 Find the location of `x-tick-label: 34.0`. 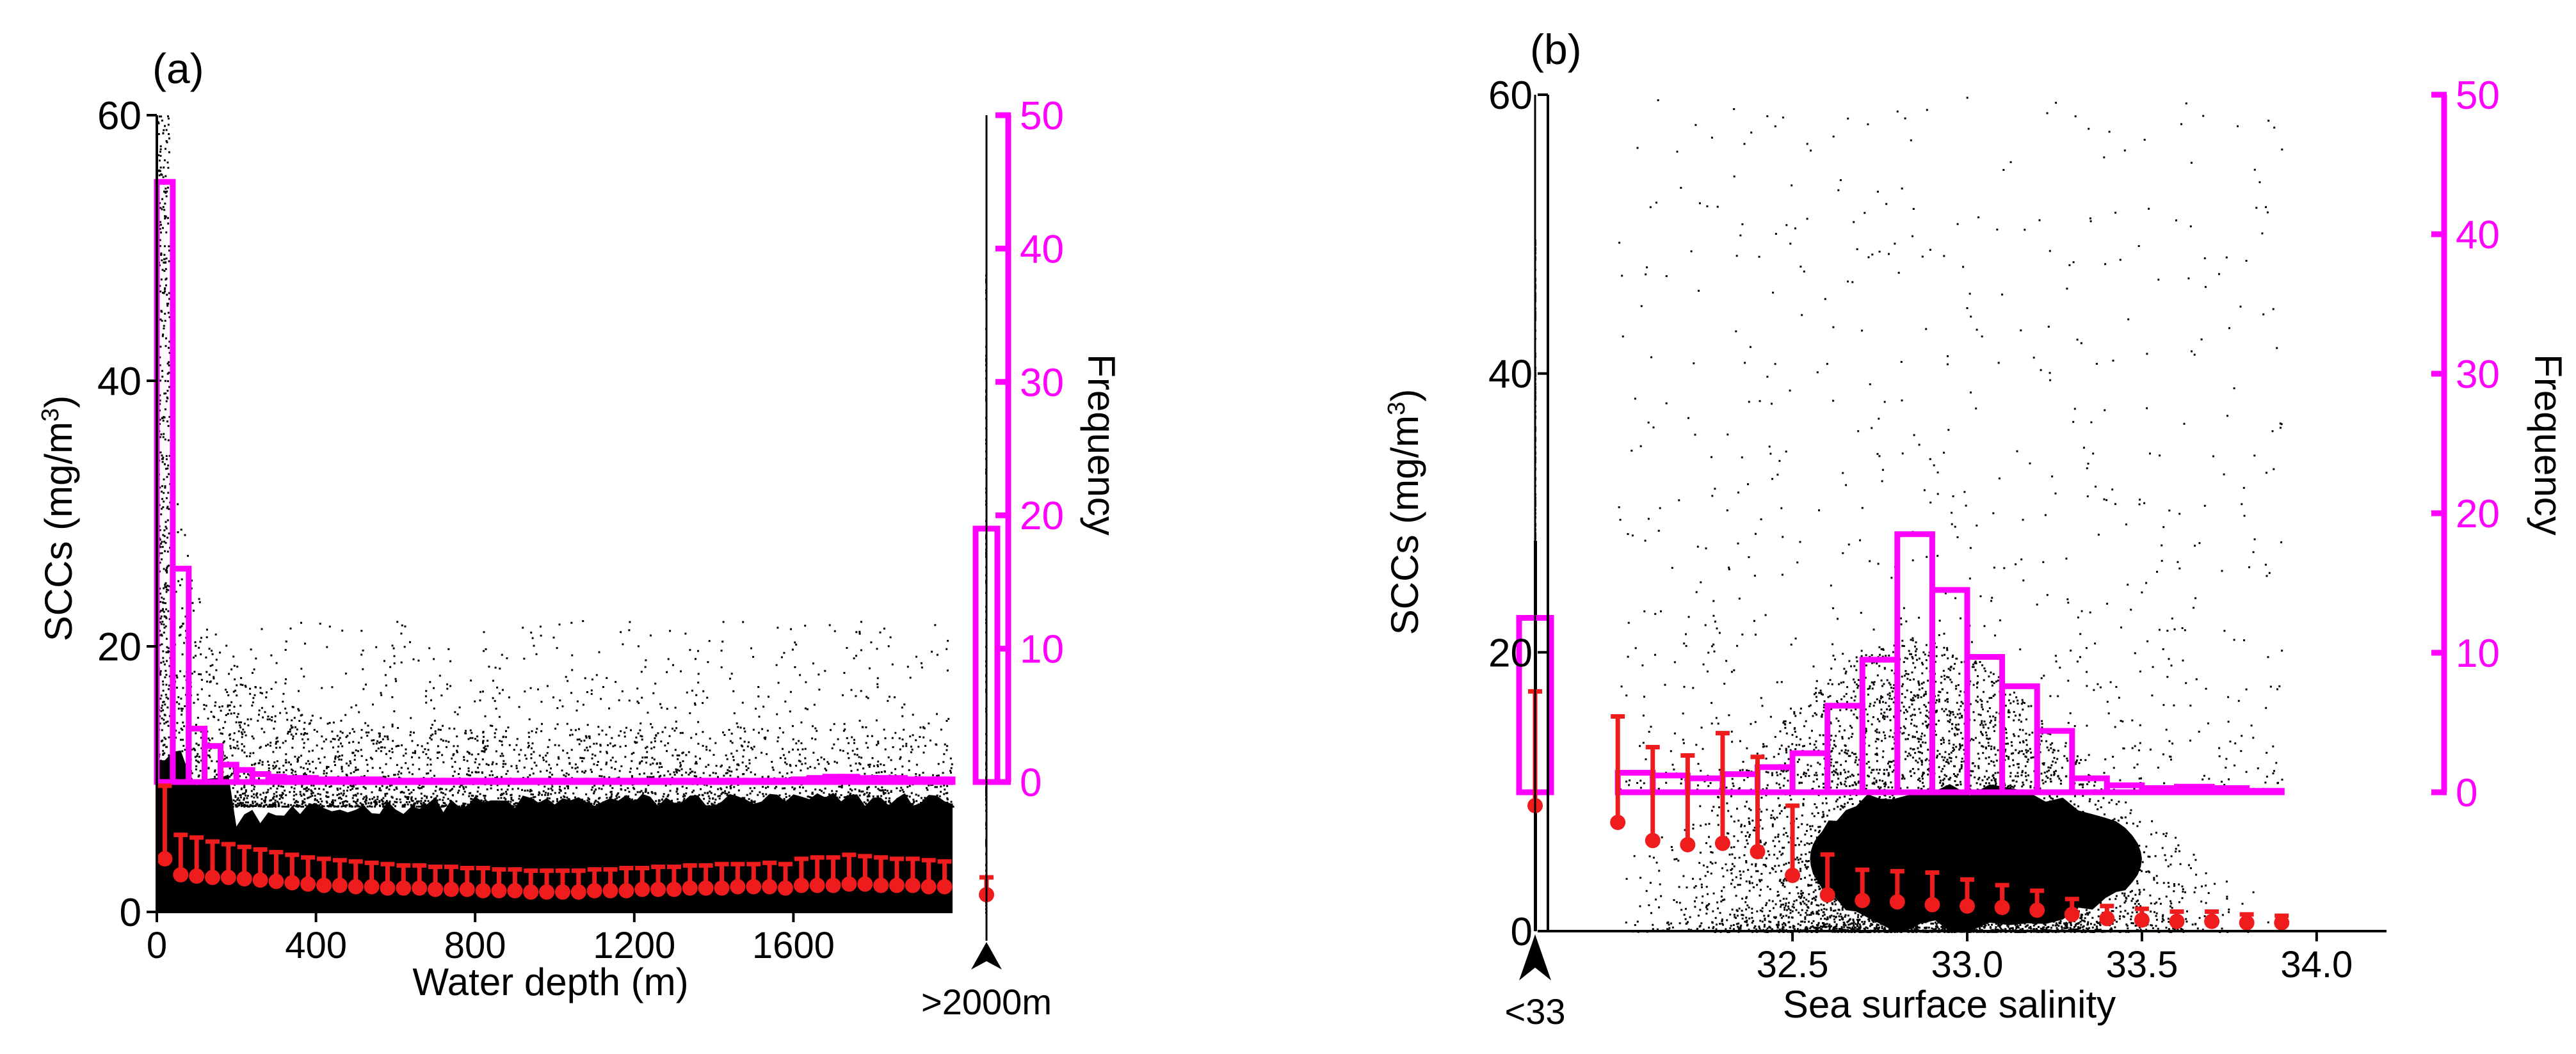

x-tick-label: 34.0 is located at coordinates (2316, 965).